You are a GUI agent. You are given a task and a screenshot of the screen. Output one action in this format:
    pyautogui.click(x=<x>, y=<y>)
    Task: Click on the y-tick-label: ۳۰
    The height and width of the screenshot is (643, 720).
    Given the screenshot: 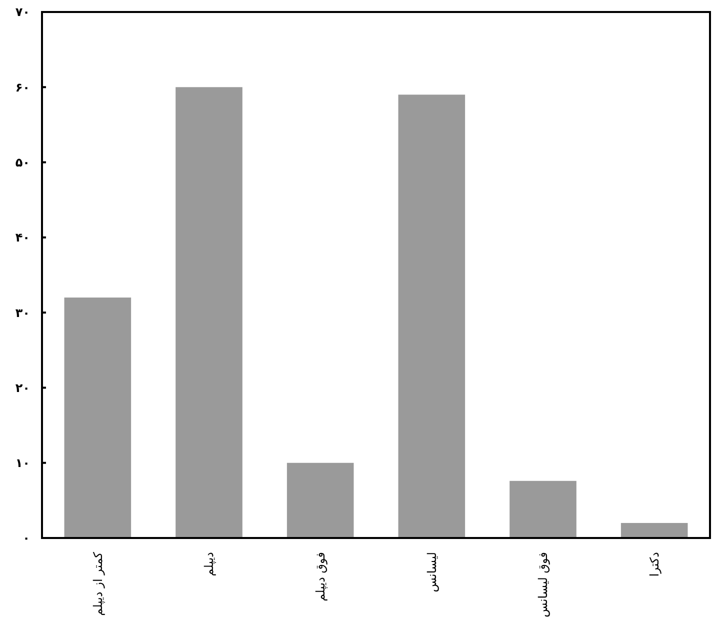 What is the action you would take?
    pyautogui.click(x=22, y=313)
    